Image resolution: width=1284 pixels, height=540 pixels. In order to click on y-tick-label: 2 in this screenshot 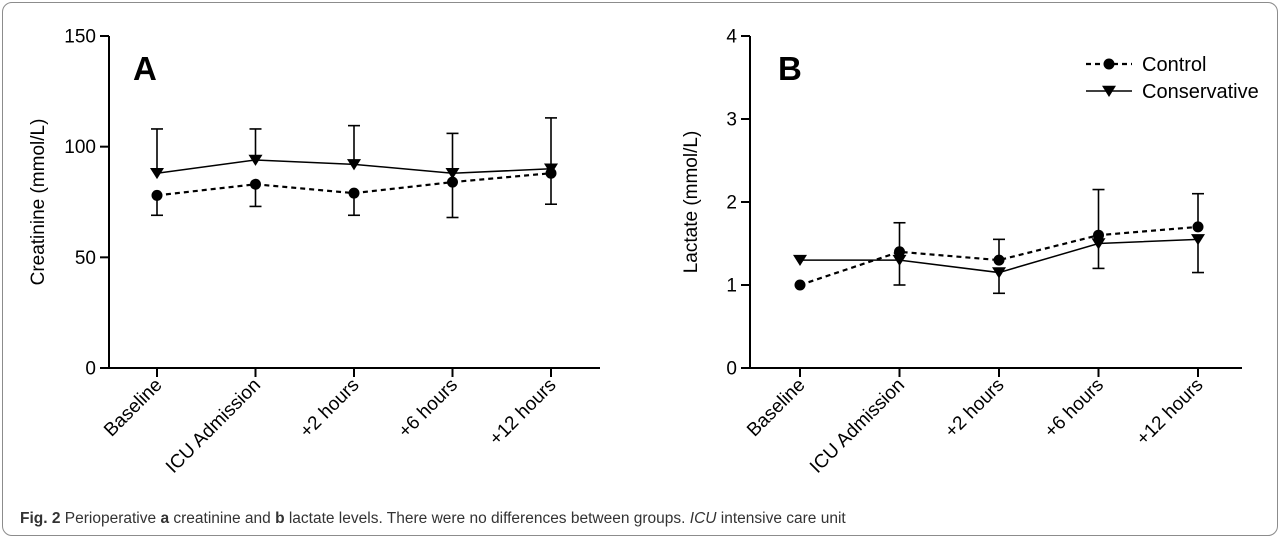, I will do `click(731, 203)`.